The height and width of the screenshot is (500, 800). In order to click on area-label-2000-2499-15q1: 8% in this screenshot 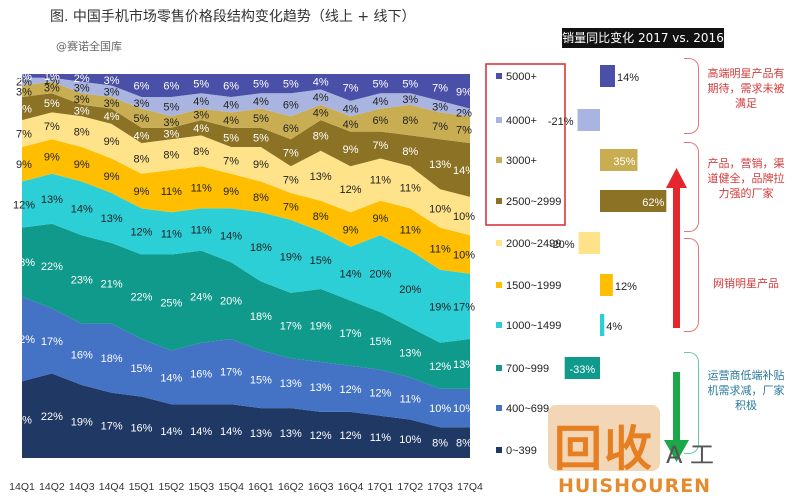, I will do `click(142, 159)`.